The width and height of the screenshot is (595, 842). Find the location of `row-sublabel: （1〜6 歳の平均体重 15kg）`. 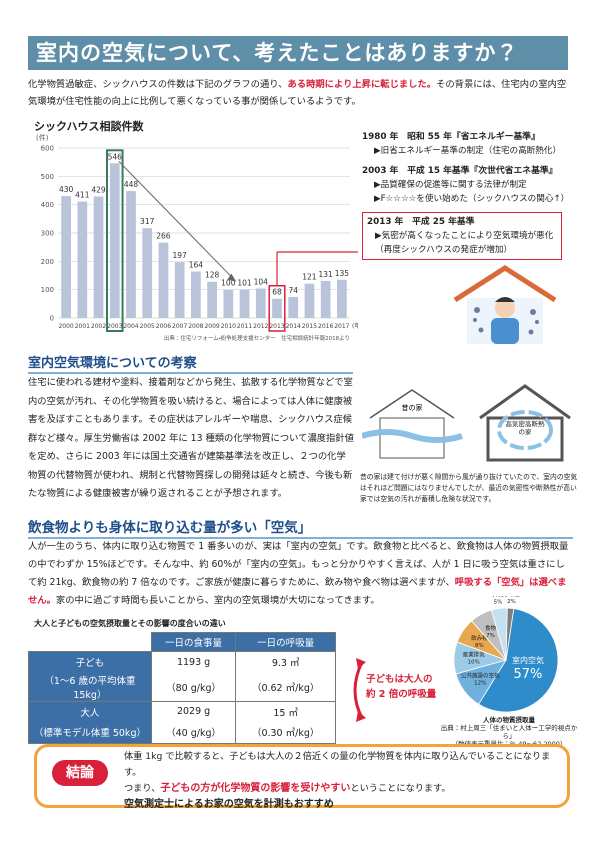

row-sublabel: （1〜6 歳の平均体重 15kg） is located at coordinates (90, 687).